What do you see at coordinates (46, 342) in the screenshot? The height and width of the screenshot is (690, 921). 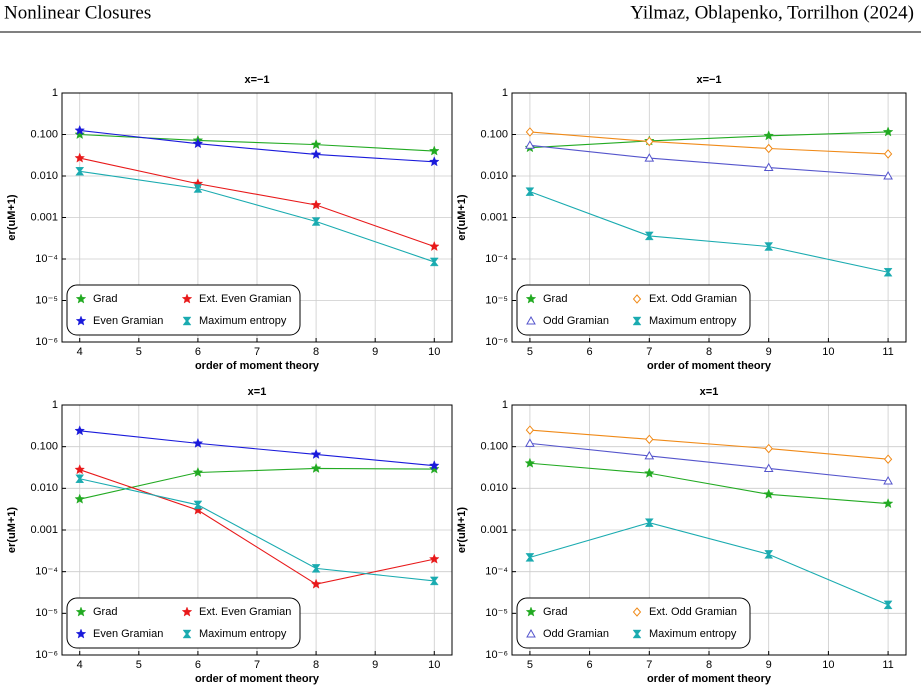 I see `y-tick-label: 10⁻⁶` at bounding box center [46, 342].